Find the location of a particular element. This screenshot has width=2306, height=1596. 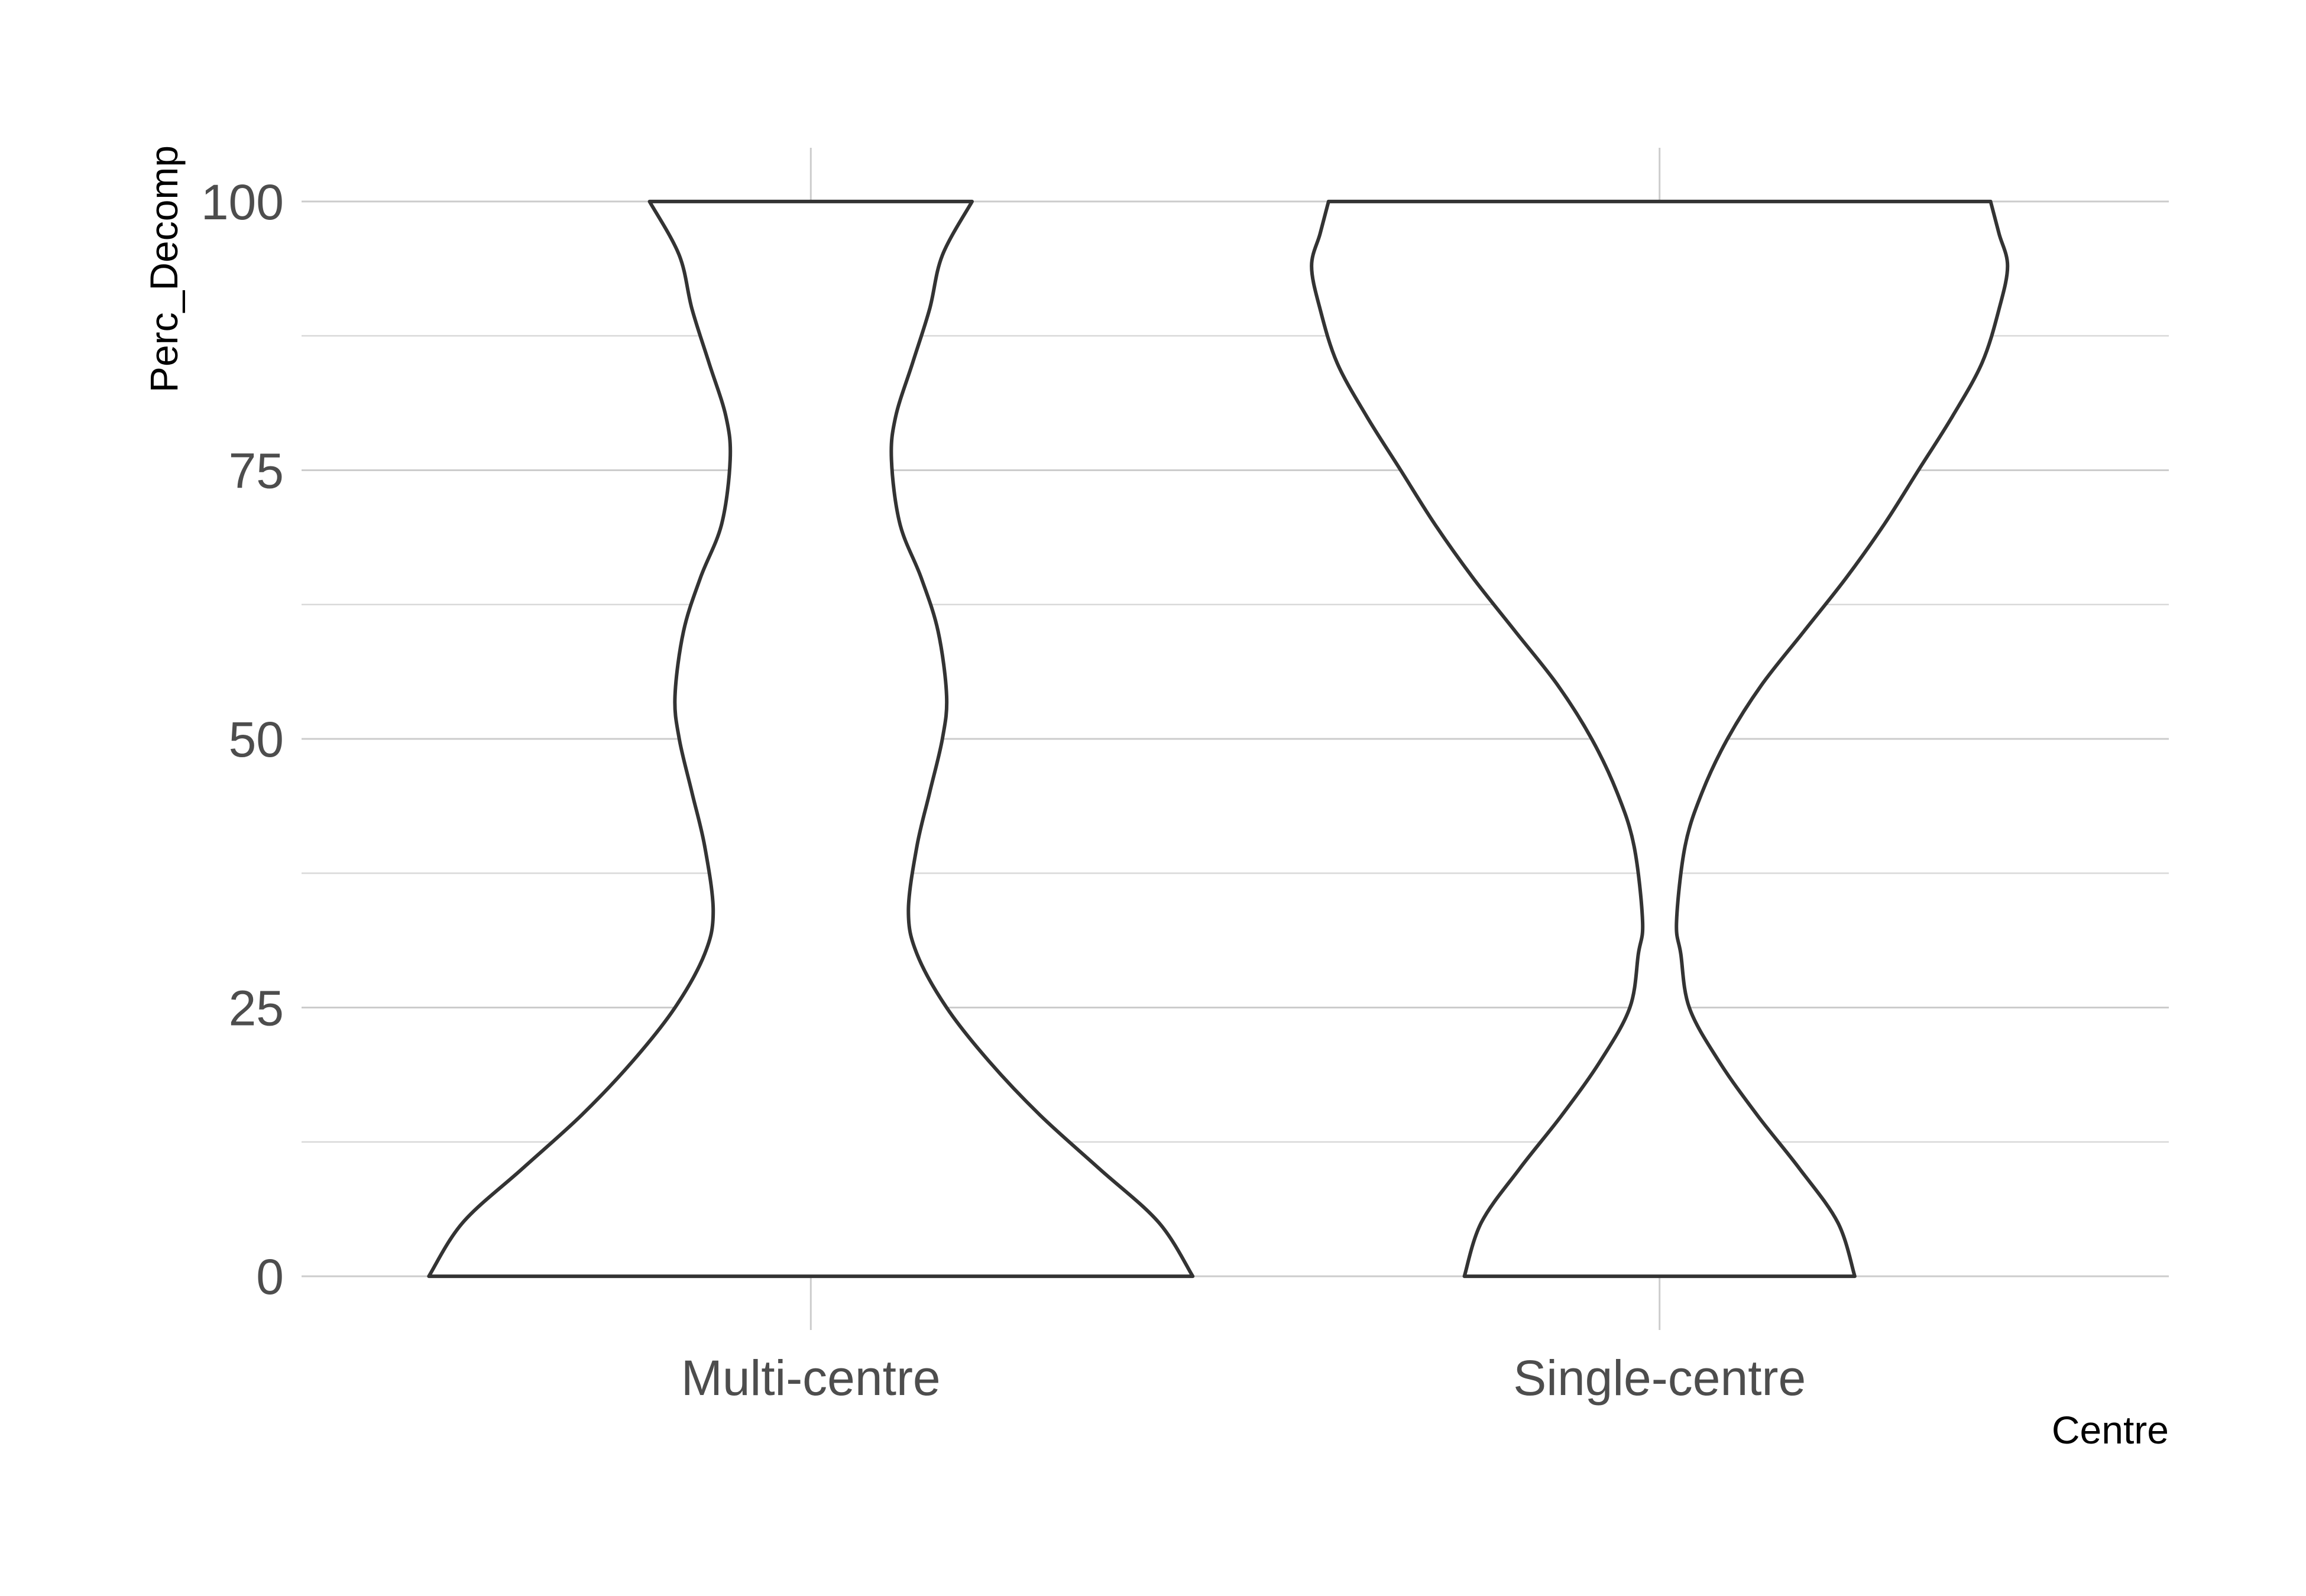

y-tick-label: 75 is located at coordinates (256, 471).